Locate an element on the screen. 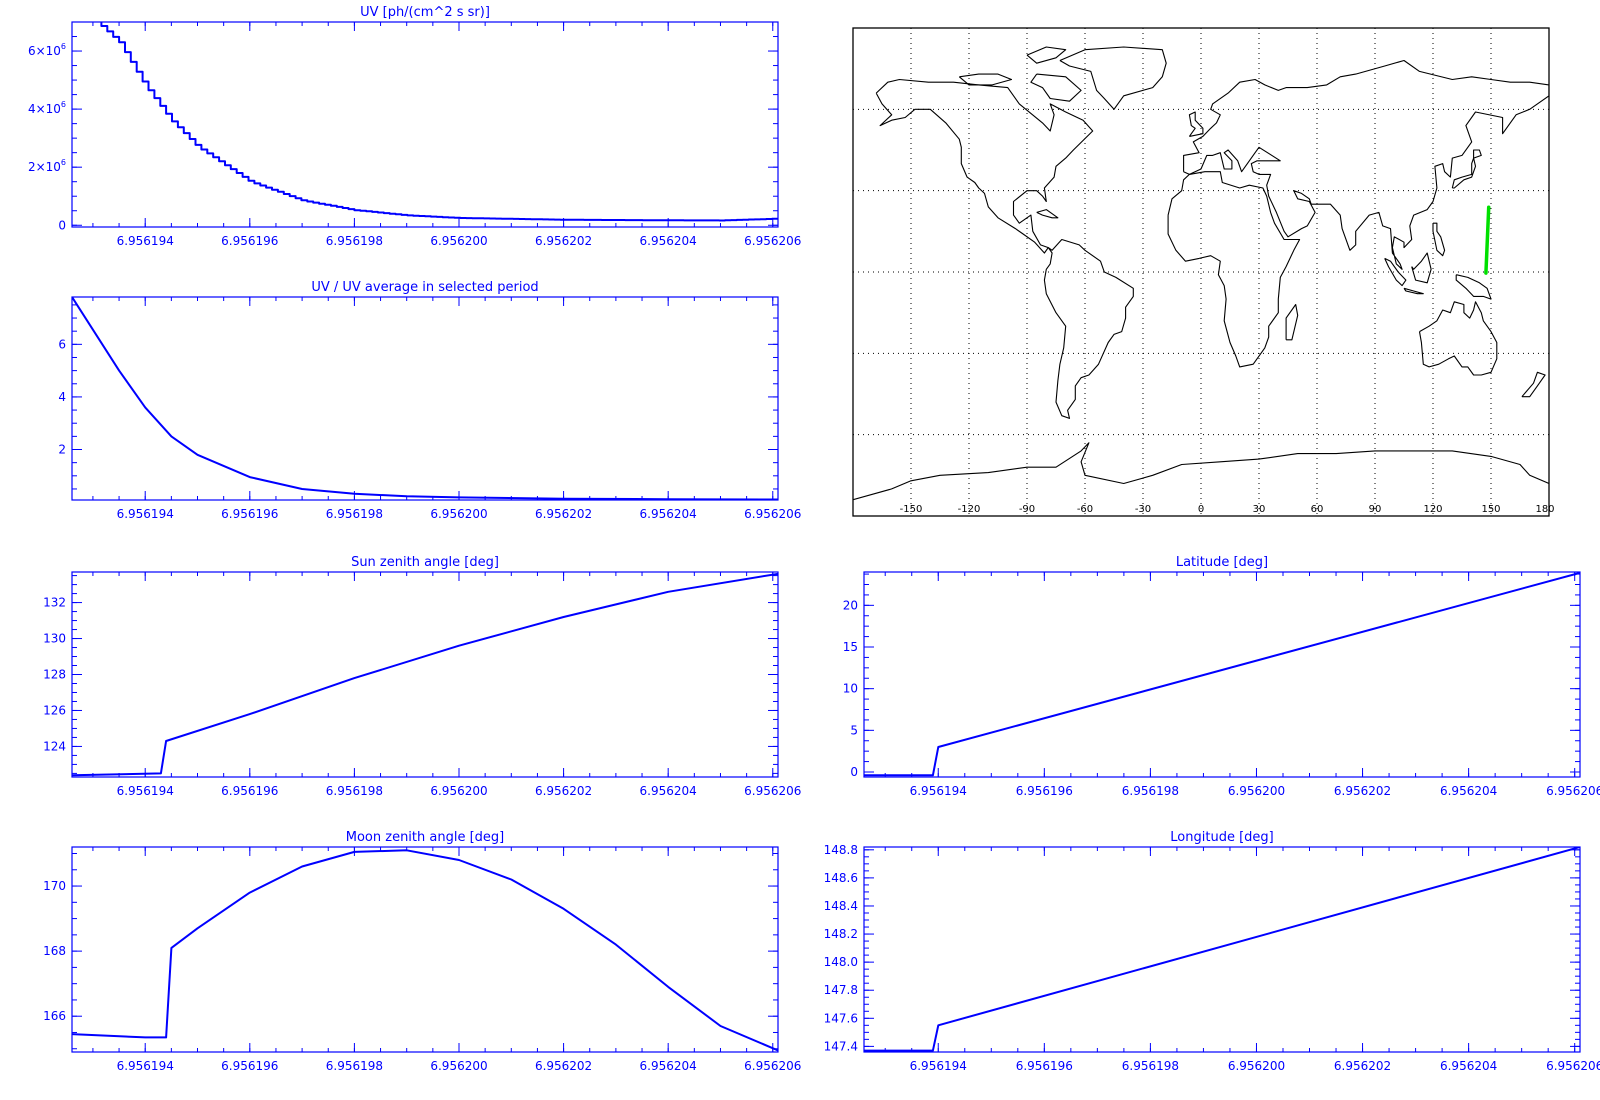 This screenshot has height=1100, width=1600. map-lon-label: 0 is located at coordinates (1201, 509).